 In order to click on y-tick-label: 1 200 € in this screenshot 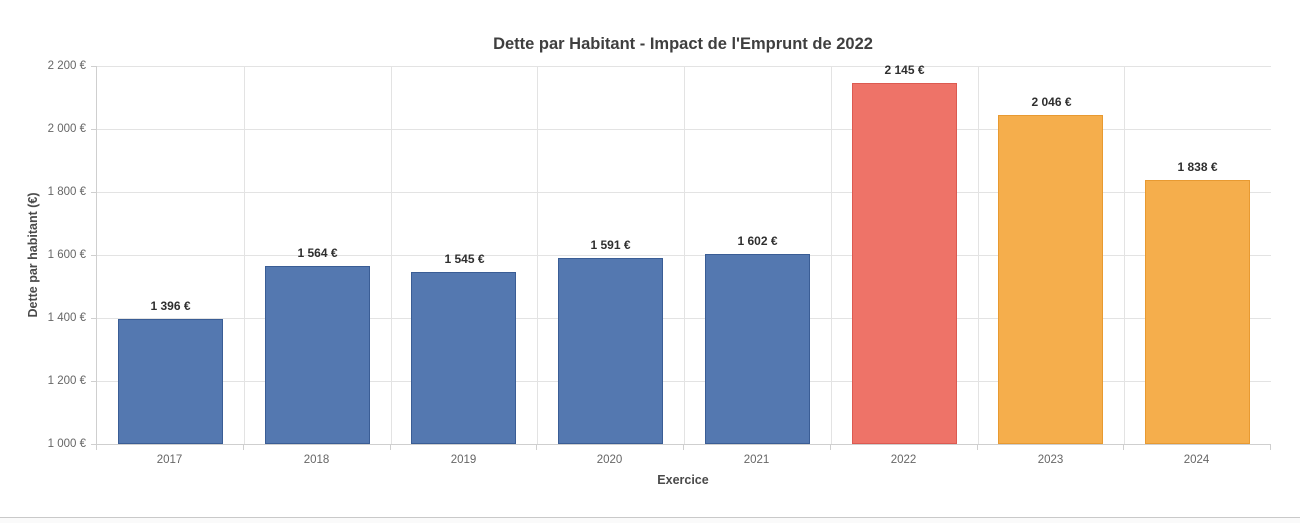, I will do `click(66, 381)`.